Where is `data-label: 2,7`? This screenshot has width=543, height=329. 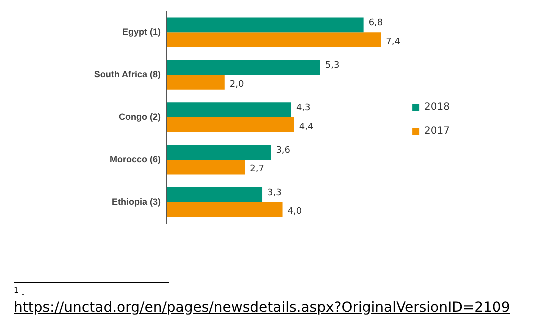
data-label: 2,7 is located at coordinates (257, 169).